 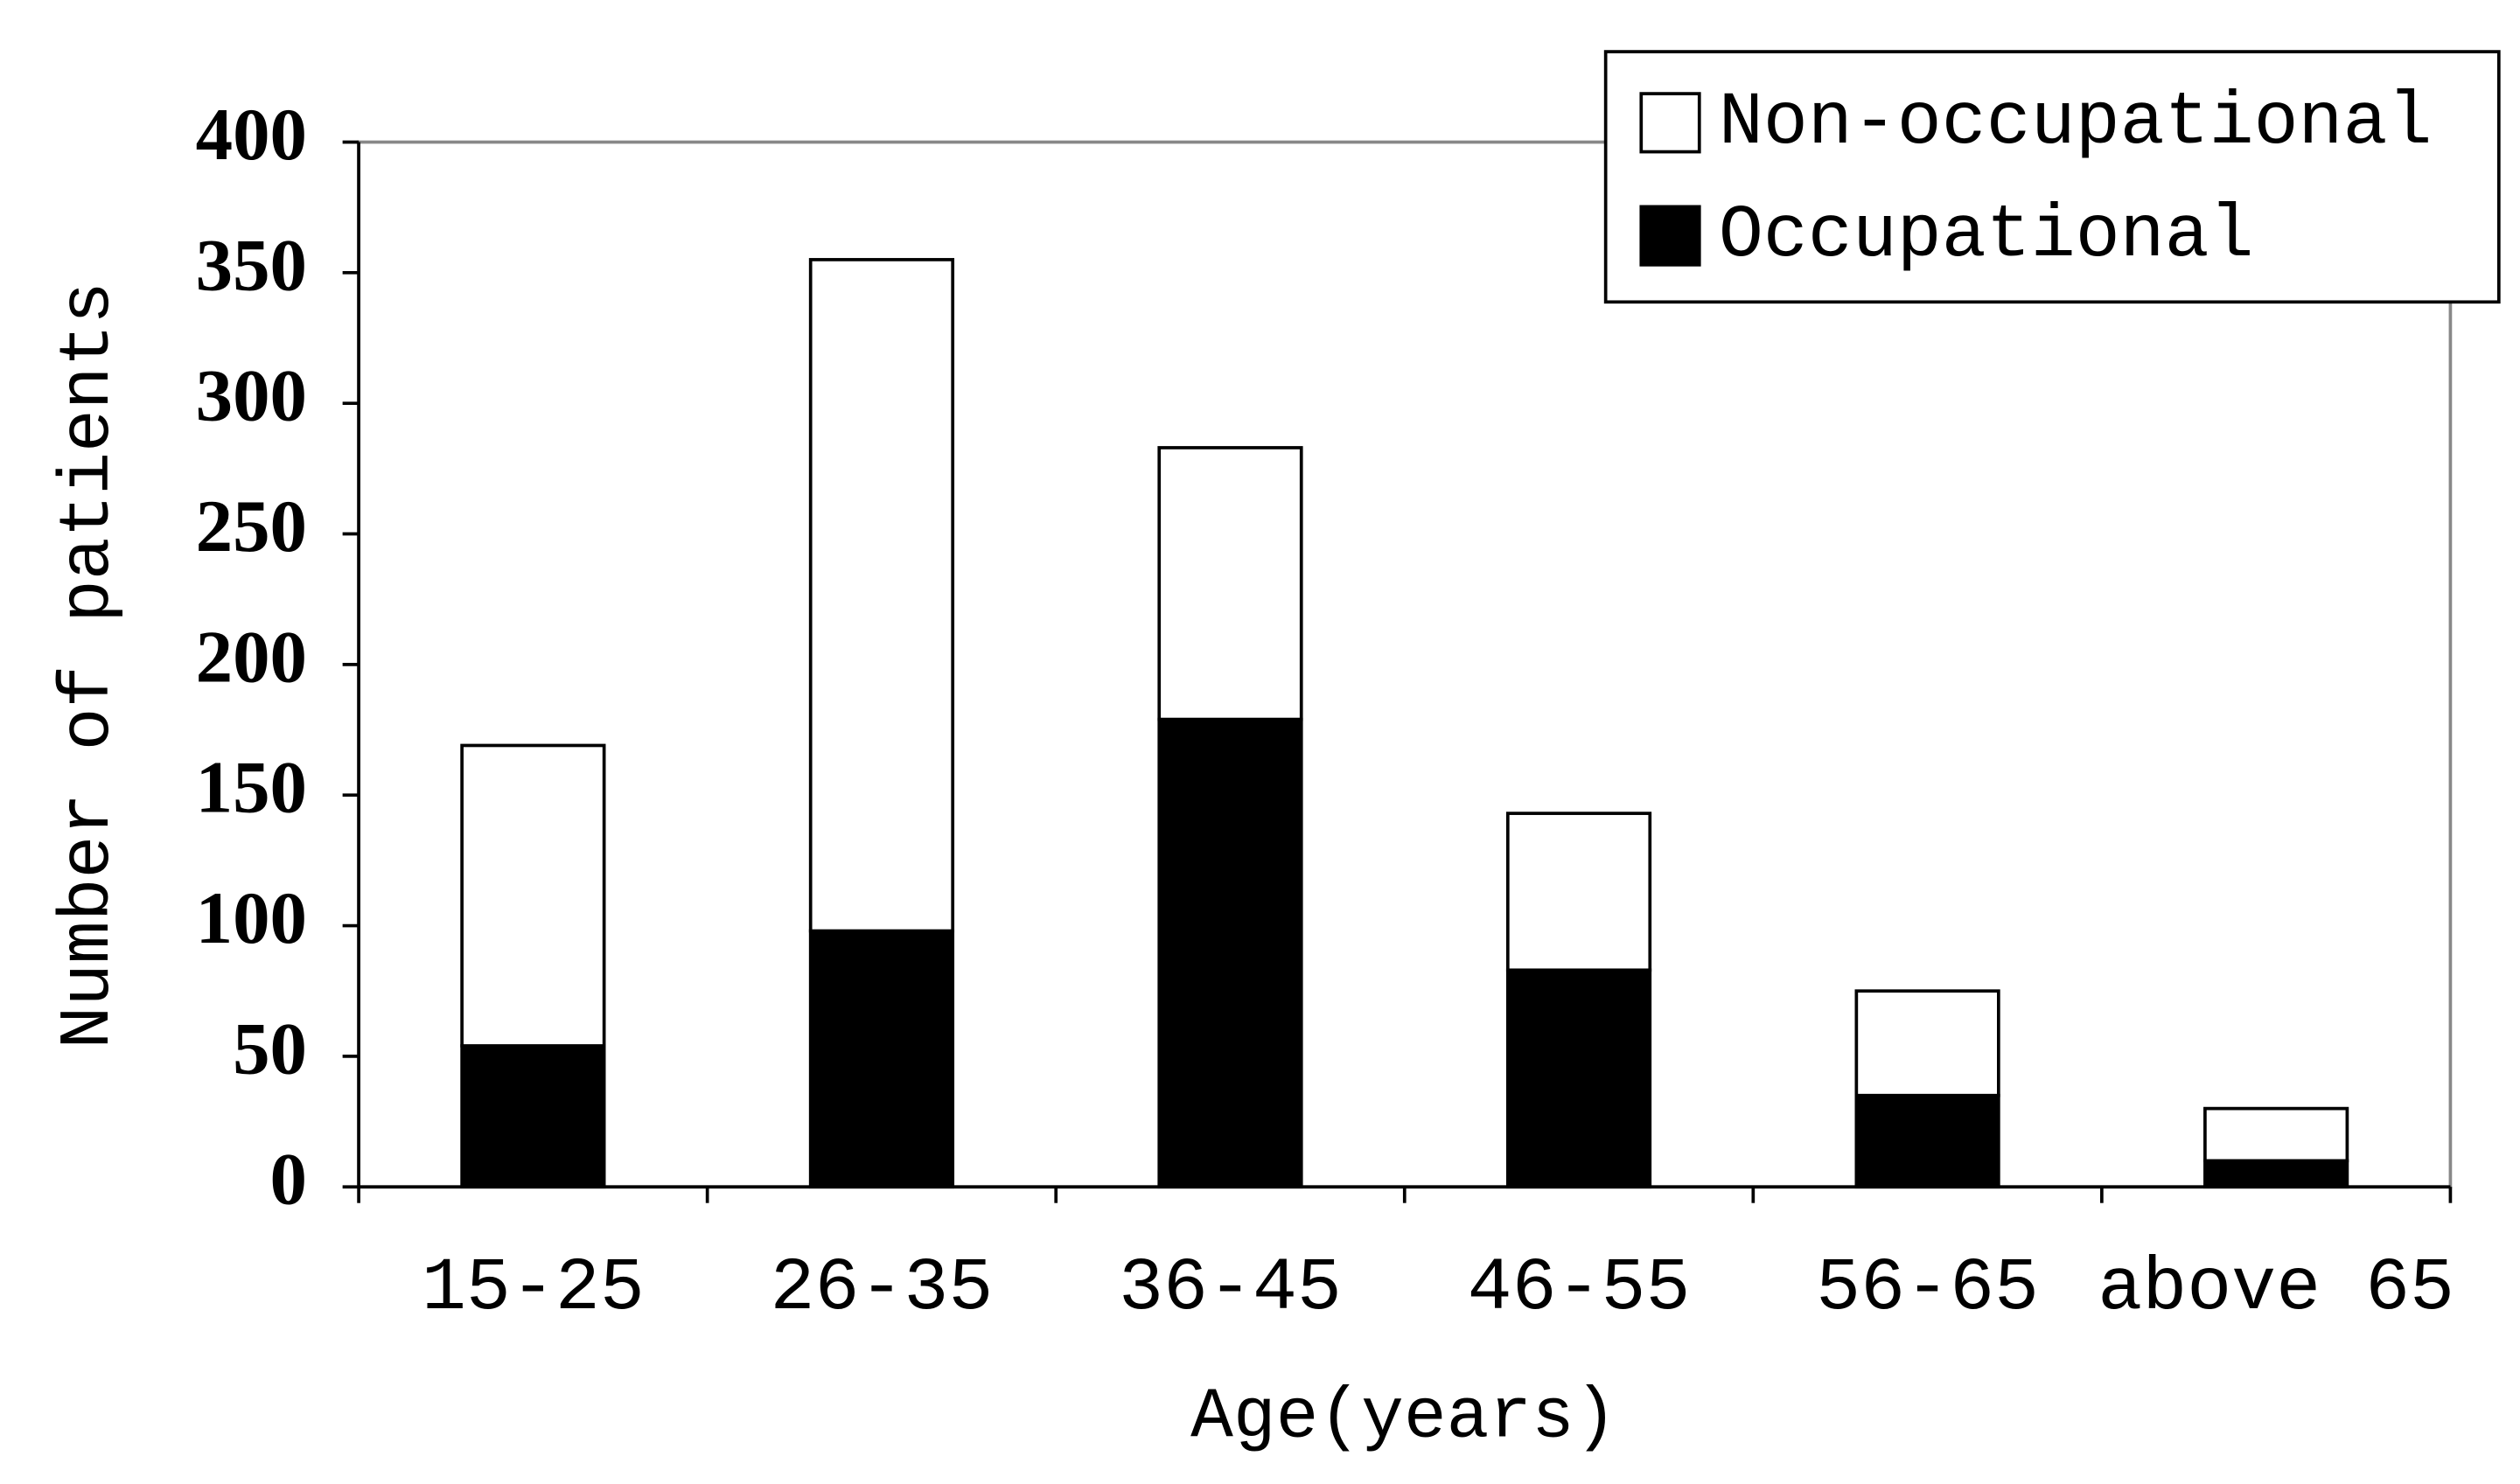 What do you see at coordinates (251, 788) in the screenshot?
I see `y-tick-label: 150` at bounding box center [251, 788].